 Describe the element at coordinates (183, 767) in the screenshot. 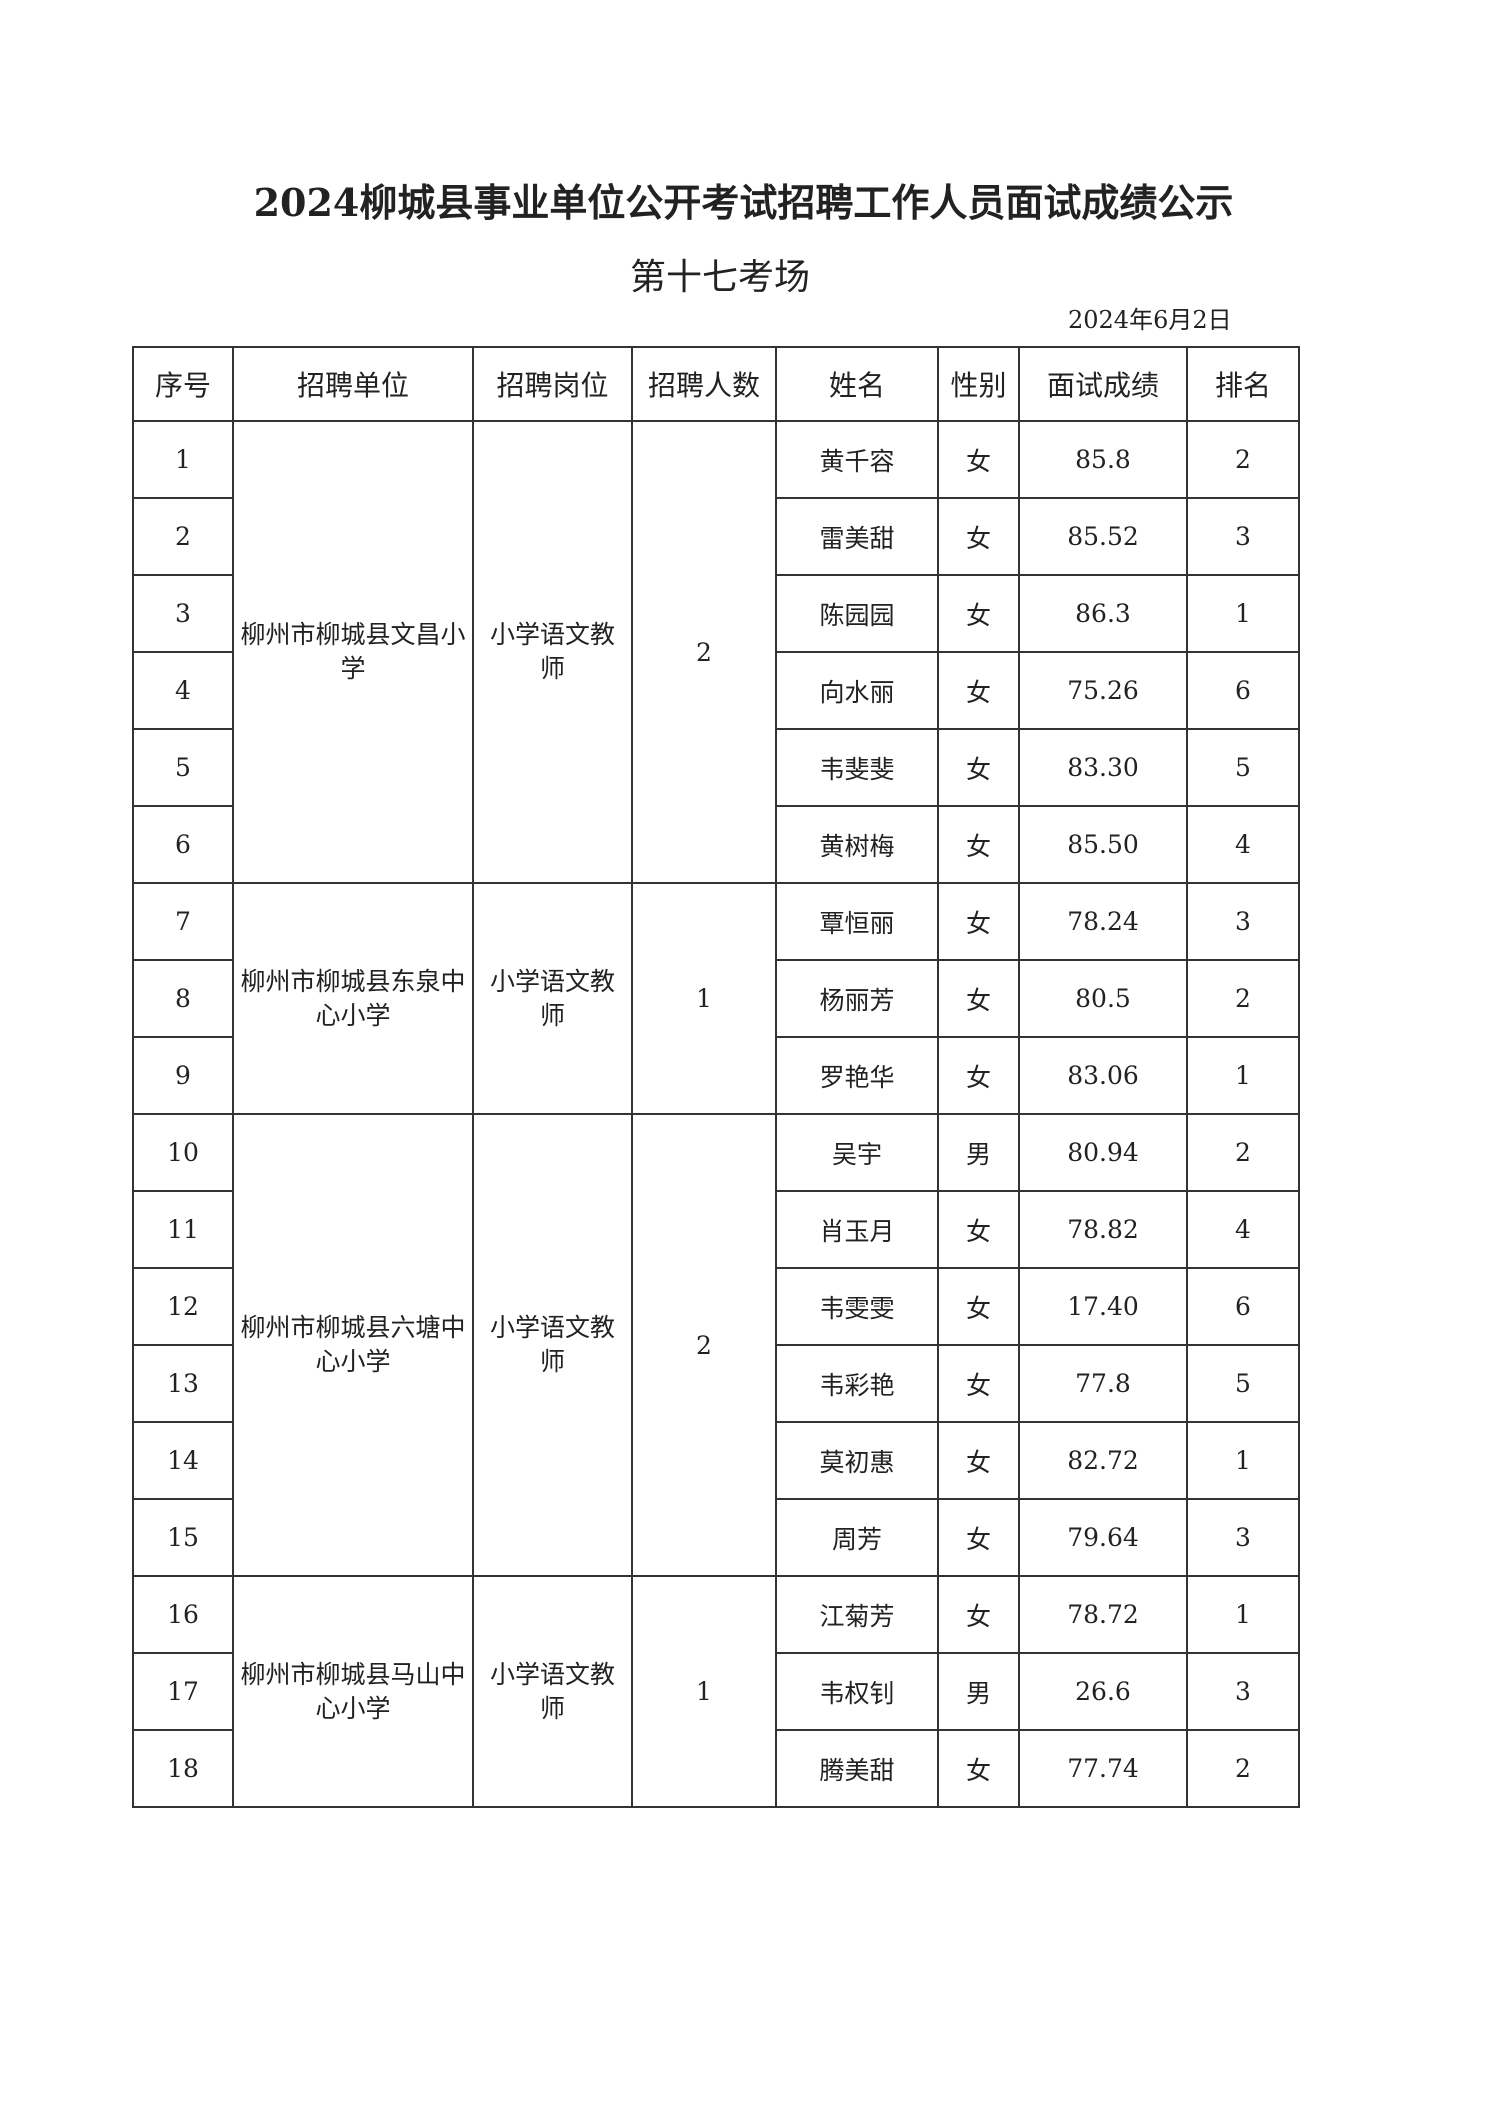

I see `row-number: 5` at that location.